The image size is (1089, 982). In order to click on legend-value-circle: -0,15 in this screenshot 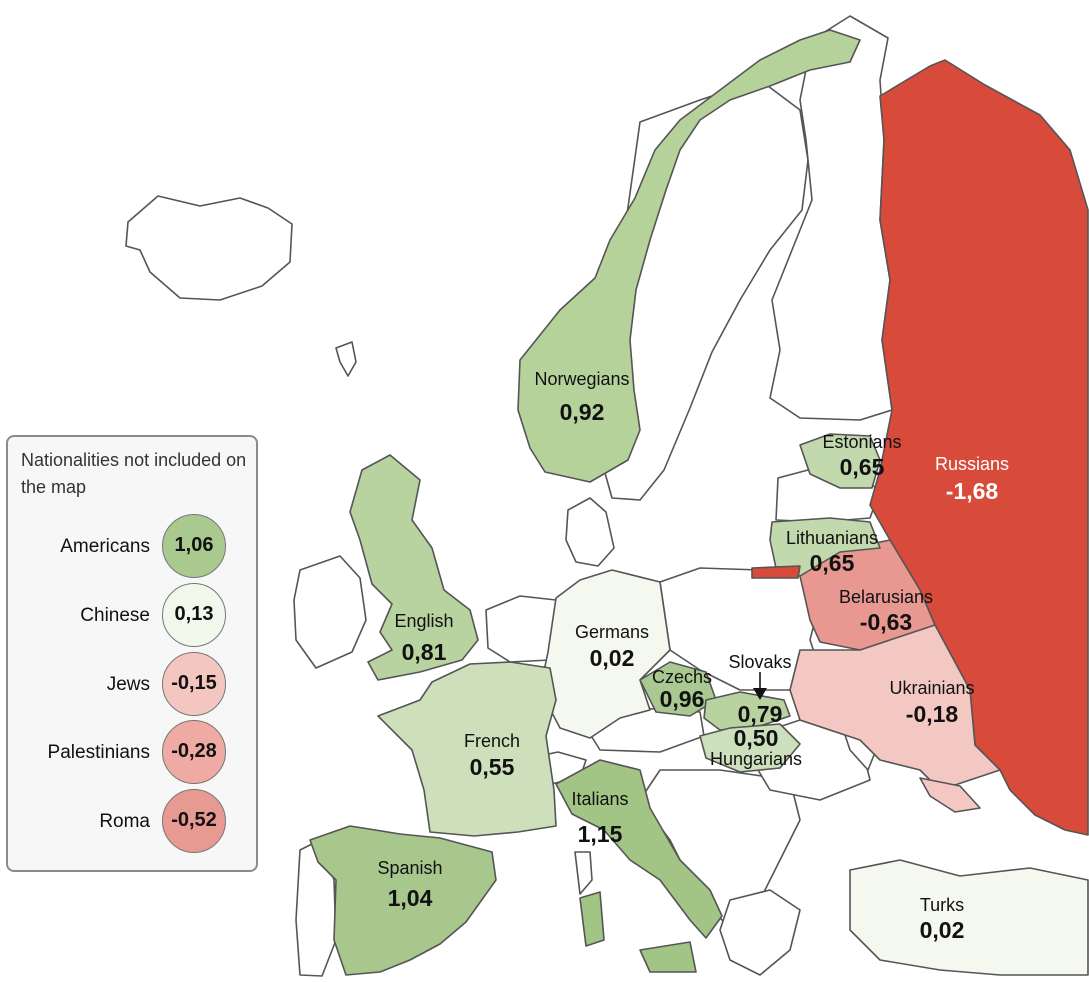, I will do `click(194, 684)`.